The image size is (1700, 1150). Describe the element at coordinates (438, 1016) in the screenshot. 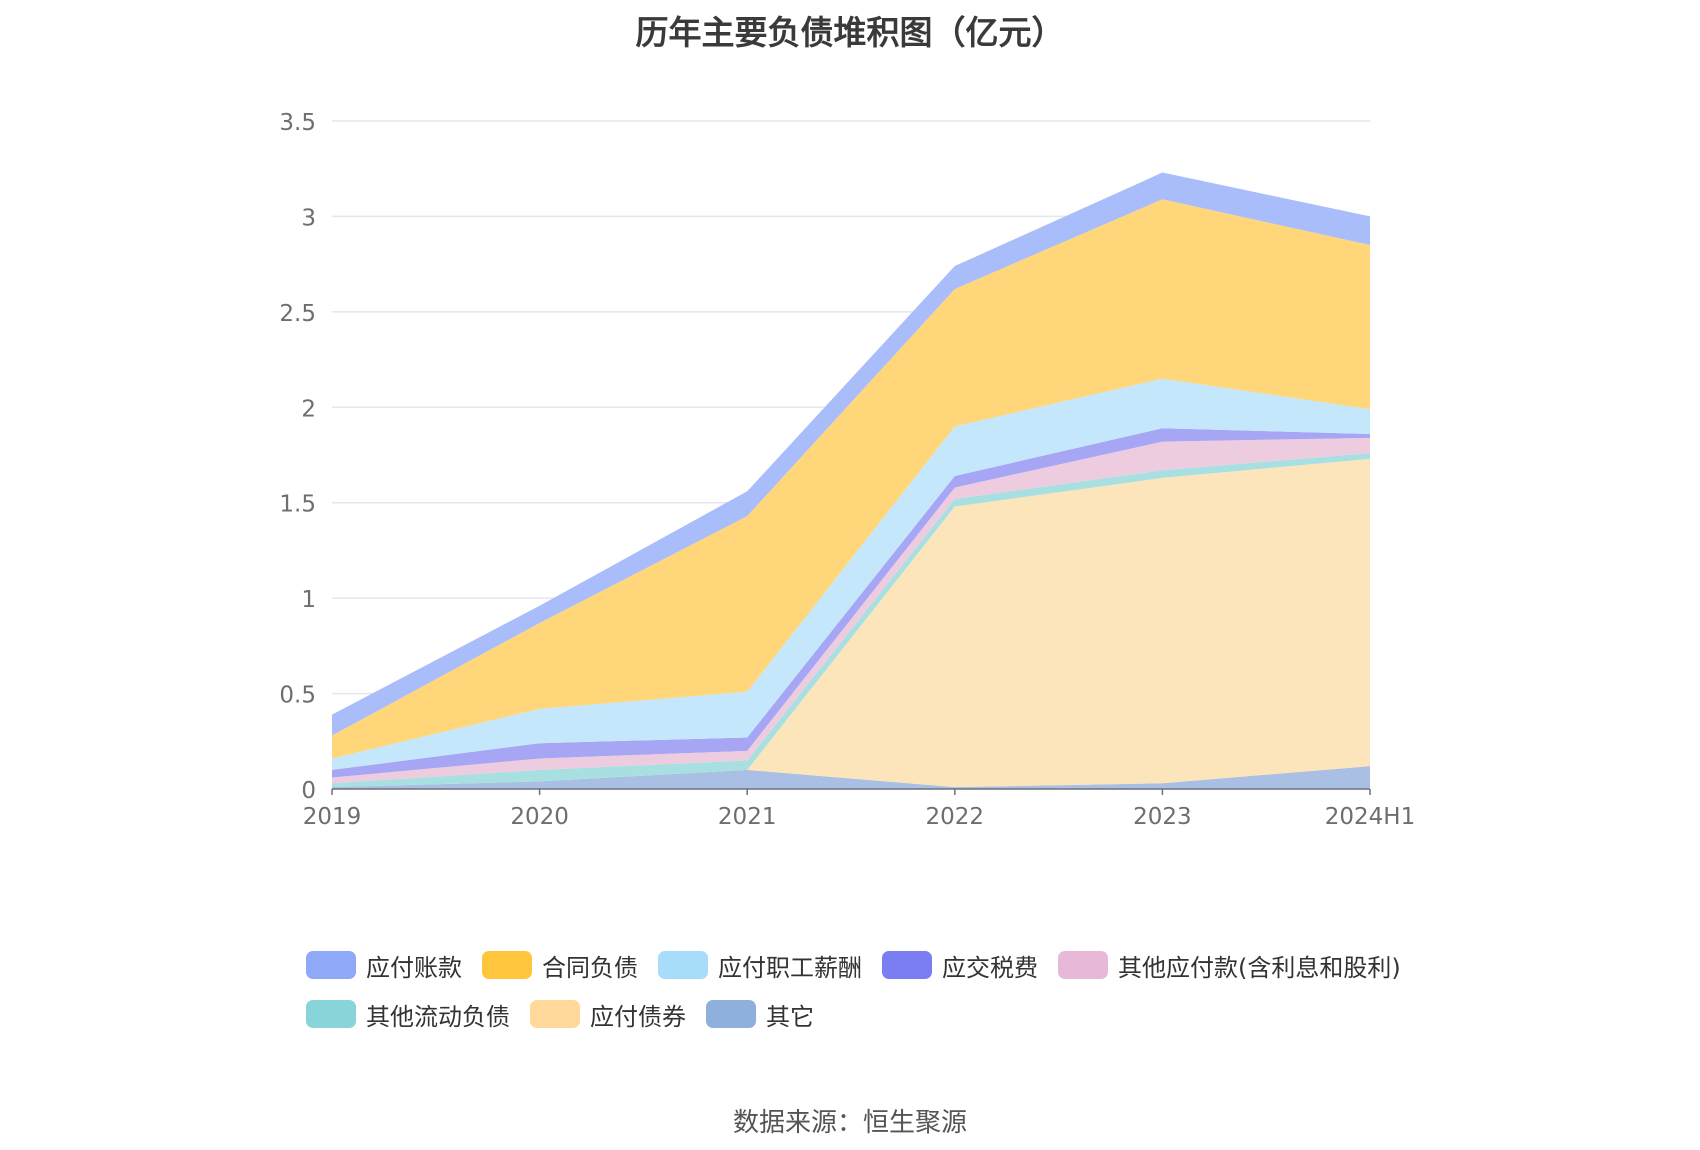

I see `legend-label: 其他流动负债` at that location.